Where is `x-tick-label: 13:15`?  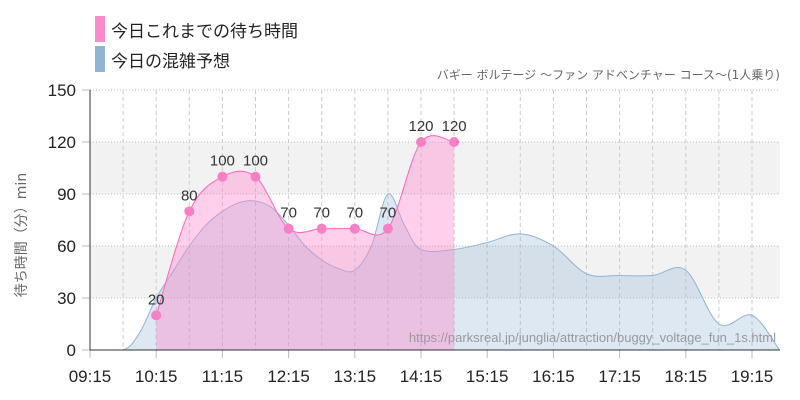 x-tick-label: 13:15 is located at coordinates (355, 376).